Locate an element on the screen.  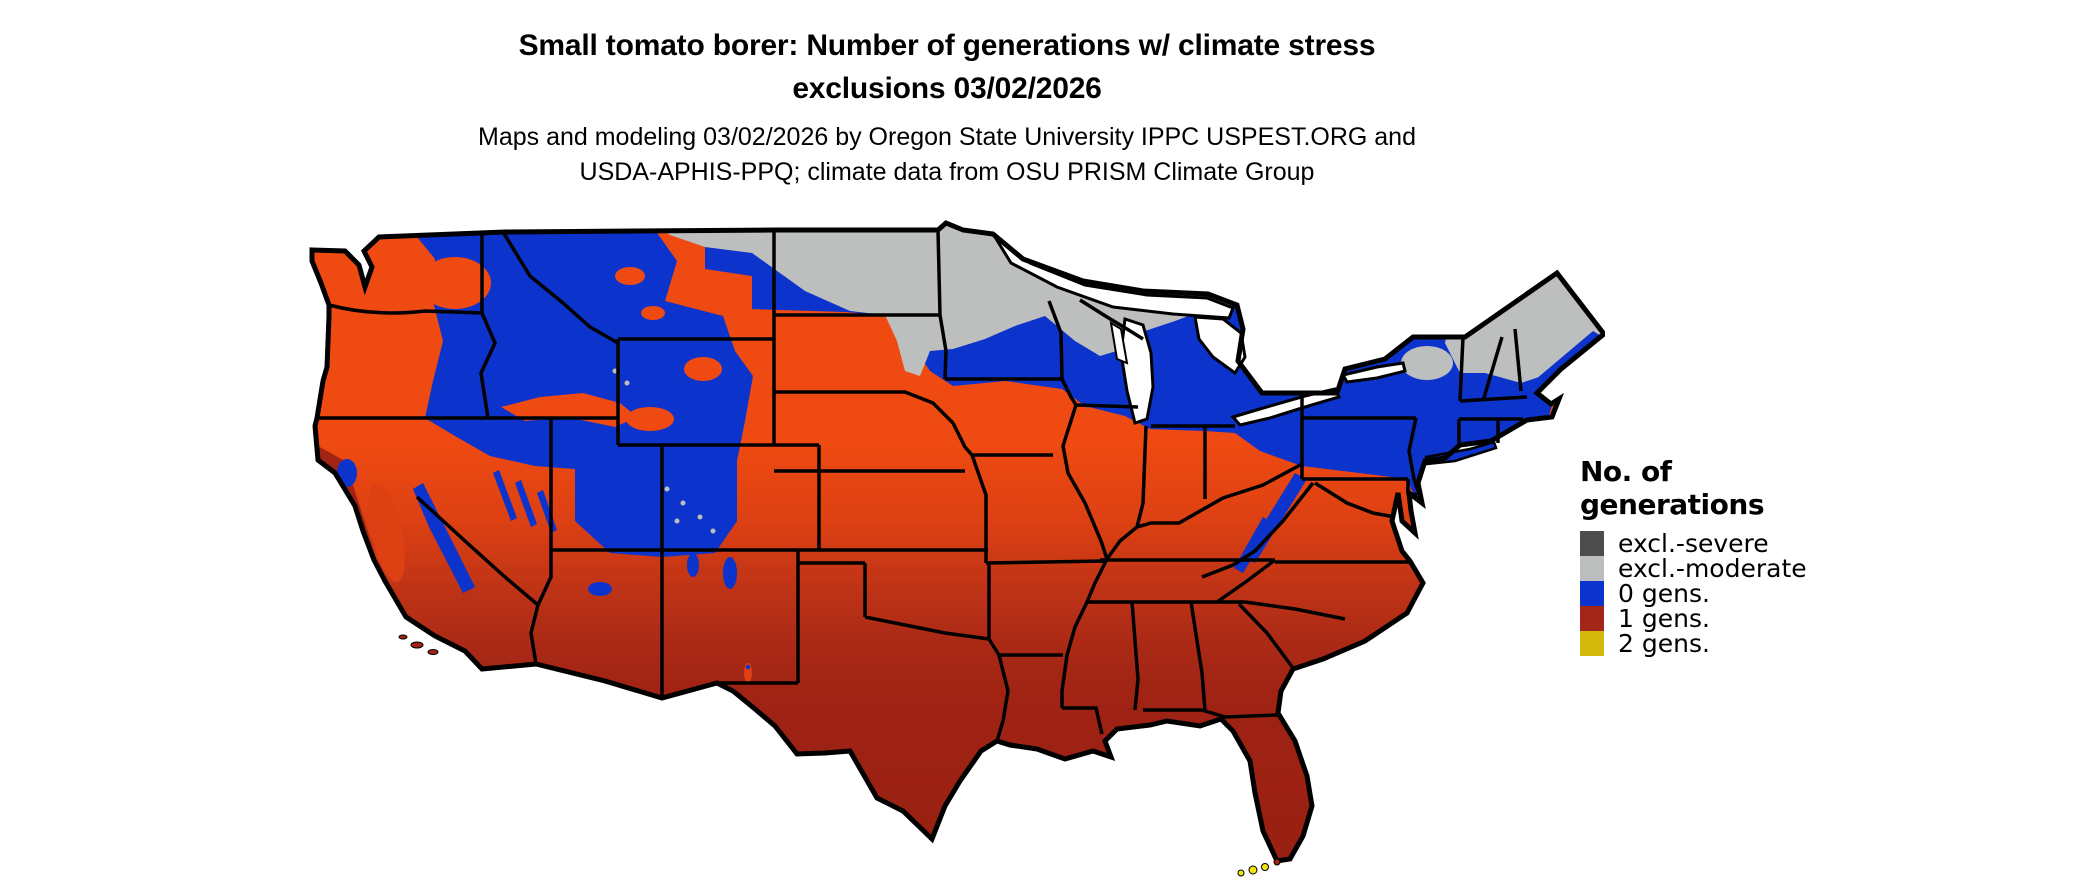
legend-swatch-2-gens is located at coordinates (1592, 643).